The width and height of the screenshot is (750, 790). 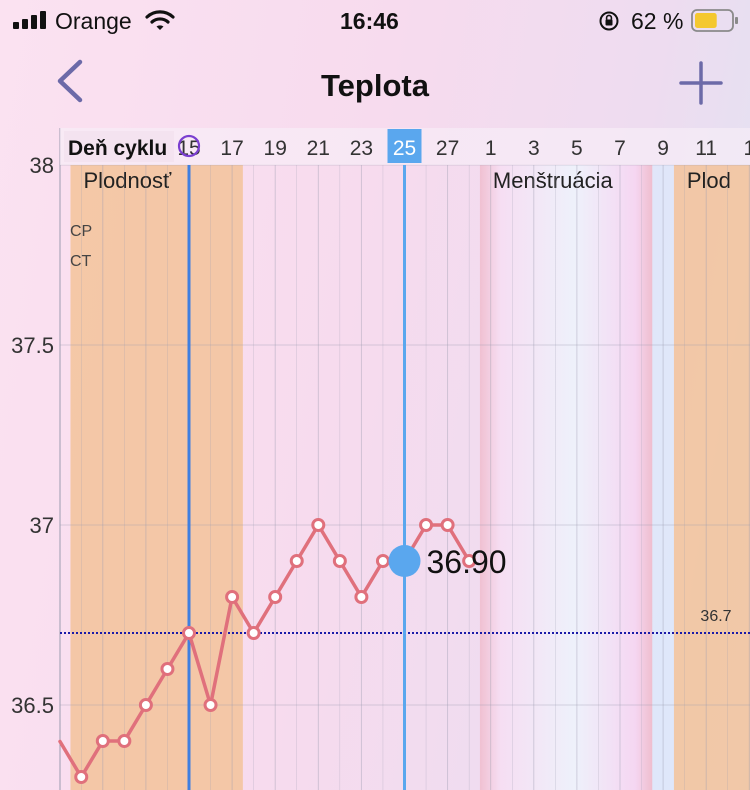 What do you see at coordinates (701, 83) in the screenshot?
I see `plus-icon` at bounding box center [701, 83].